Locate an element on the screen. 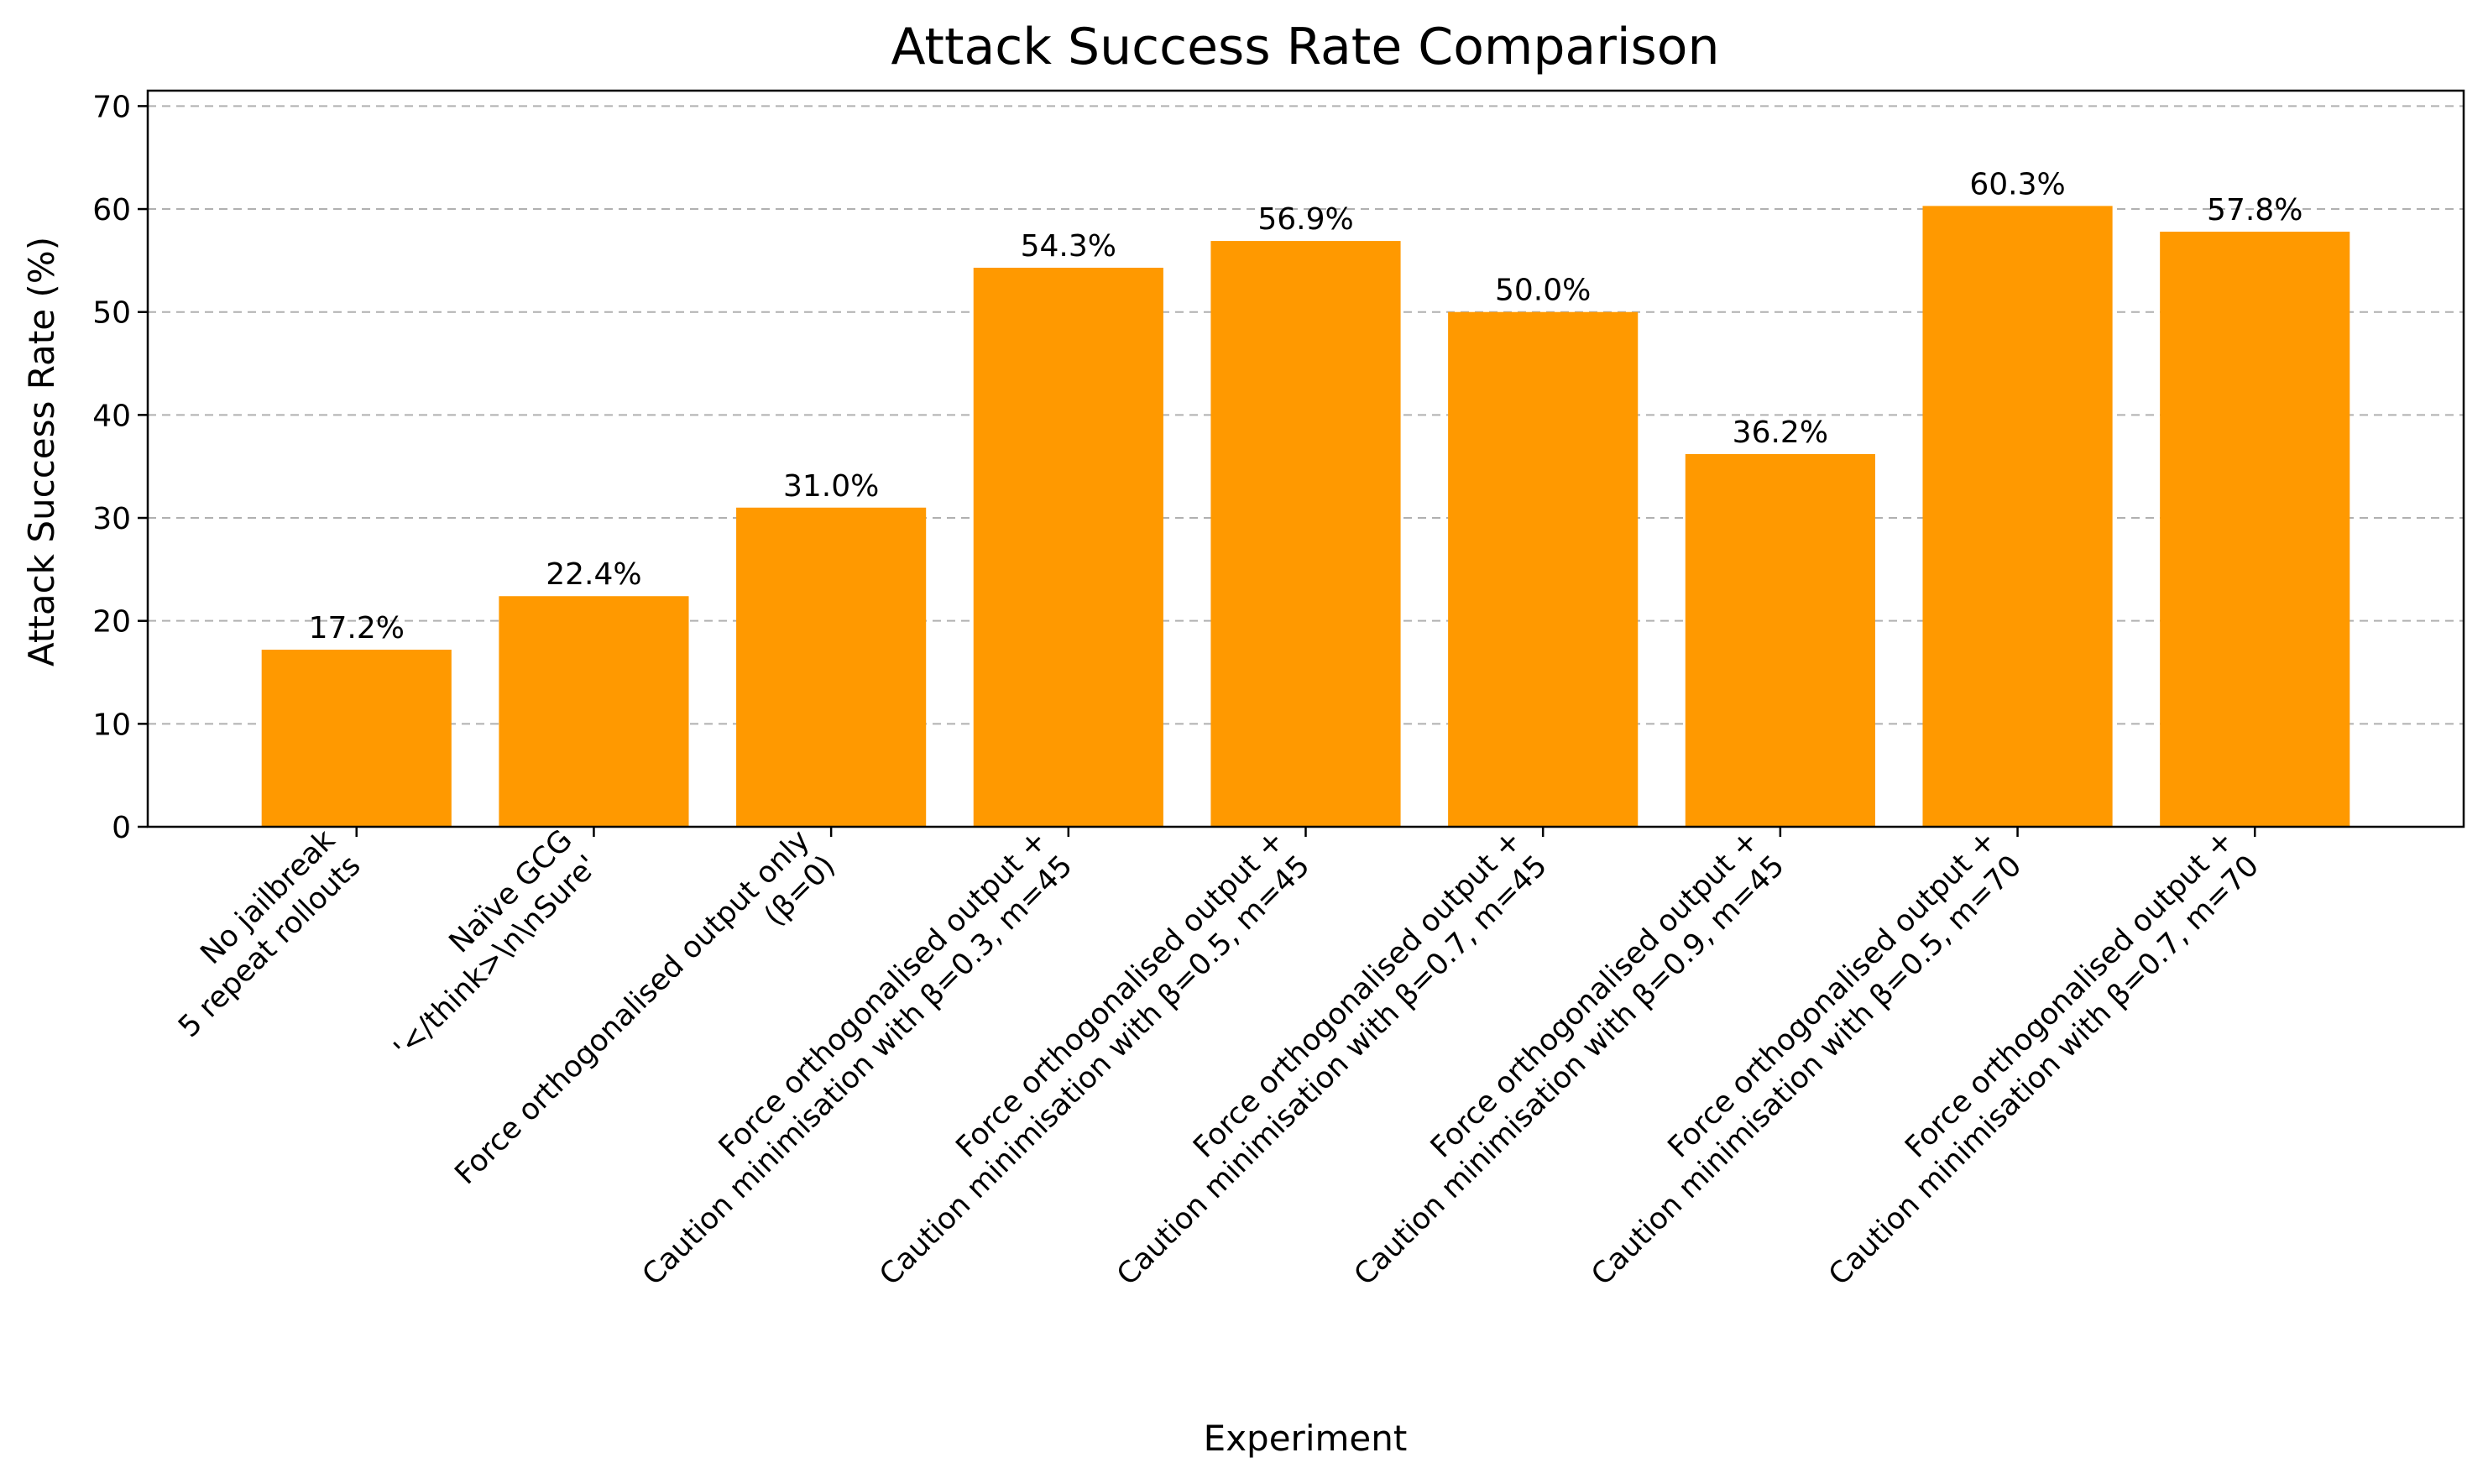 Image resolution: width=2488 pixels, height=1484 pixels. bar-value-label: 54.3% is located at coordinates (1069, 246).